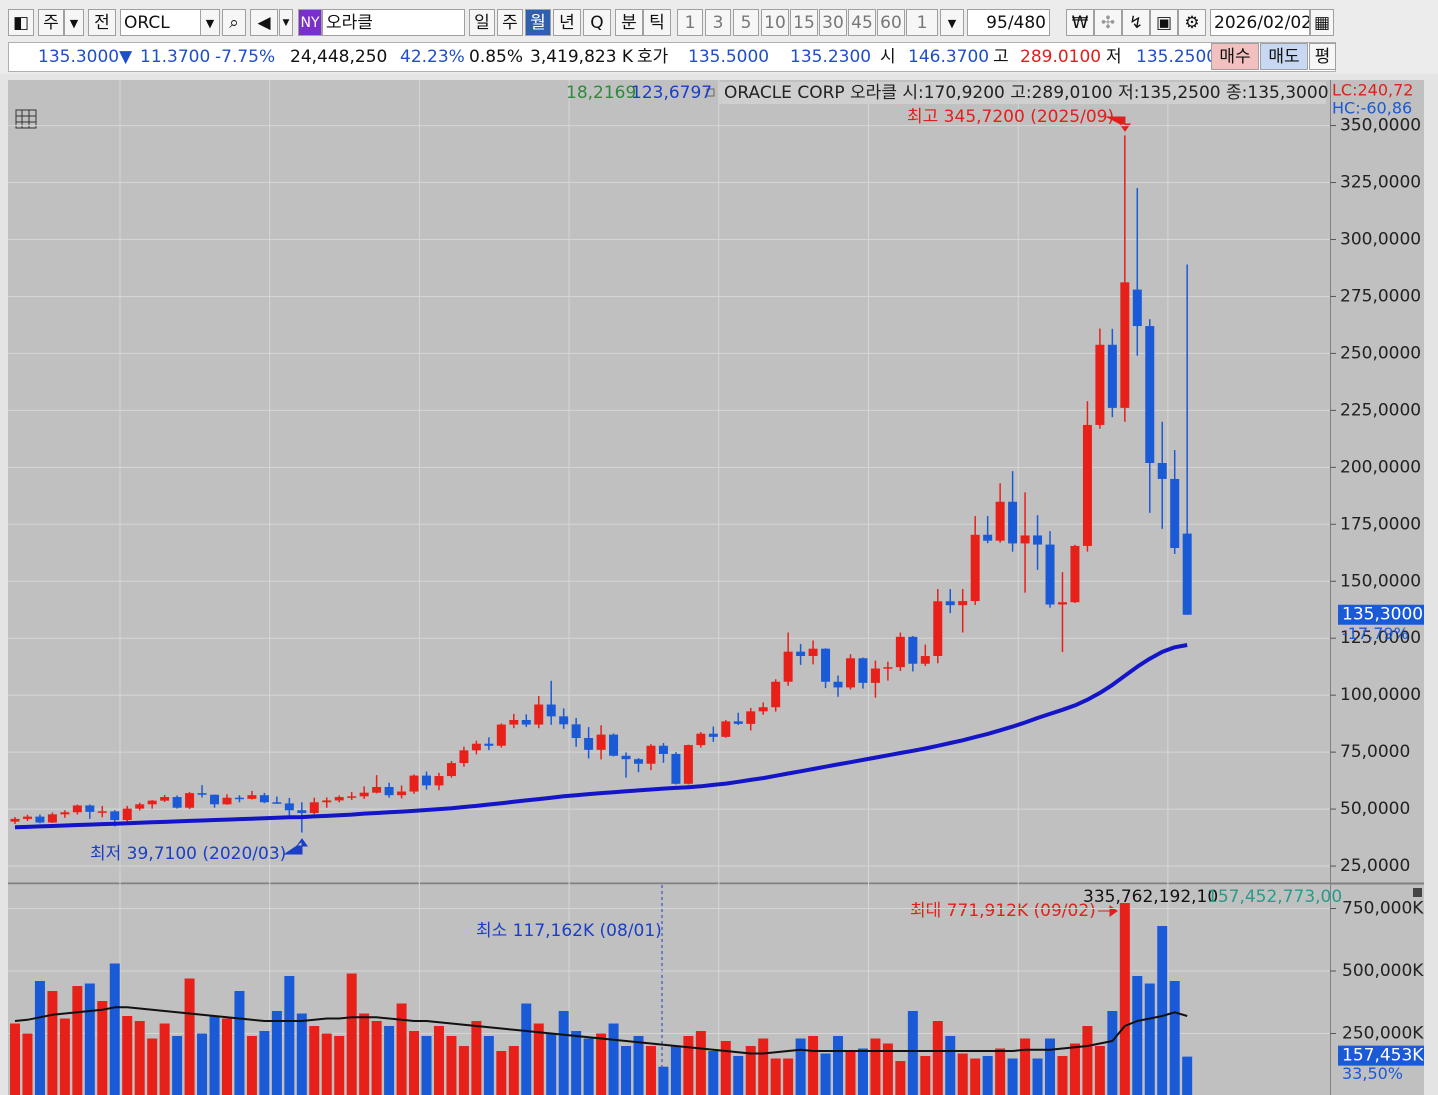 Image resolution: width=1438 pixels, height=1095 pixels. Describe the element at coordinates (482, 22) in the screenshot. I see `period-button: 일` at that location.